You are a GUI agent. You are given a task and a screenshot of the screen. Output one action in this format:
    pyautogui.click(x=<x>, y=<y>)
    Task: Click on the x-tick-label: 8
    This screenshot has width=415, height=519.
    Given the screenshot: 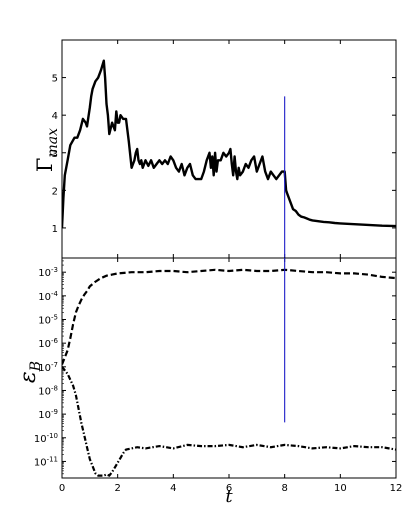 What is the action you would take?
    pyautogui.click(x=284, y=488)
    